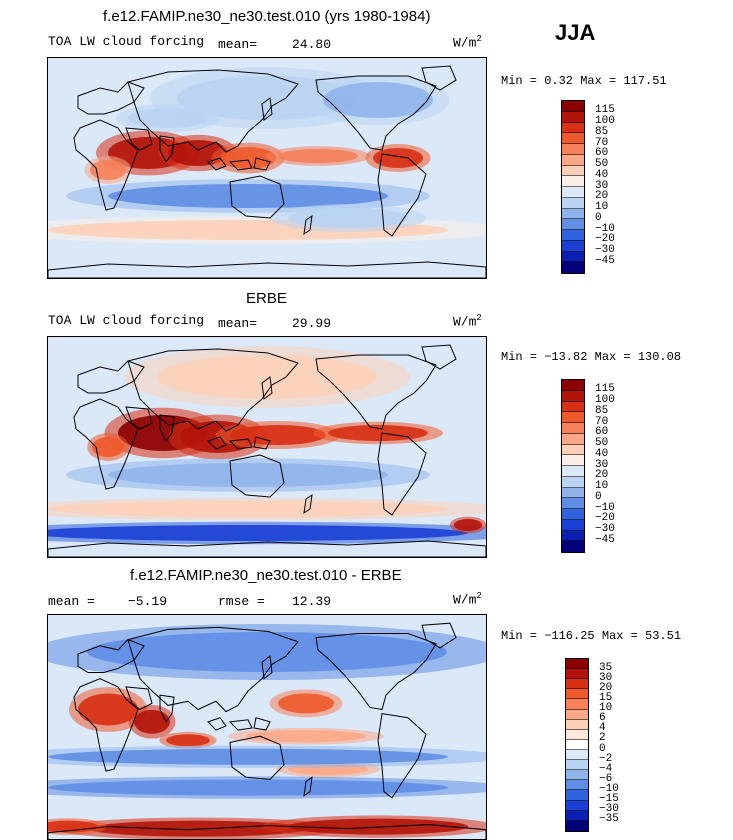 The height and width of the screenshot is (840, 733). Describe the element at coordinates (312, 44) in the screenshot. I see `mean-value: 24.80` at that location.